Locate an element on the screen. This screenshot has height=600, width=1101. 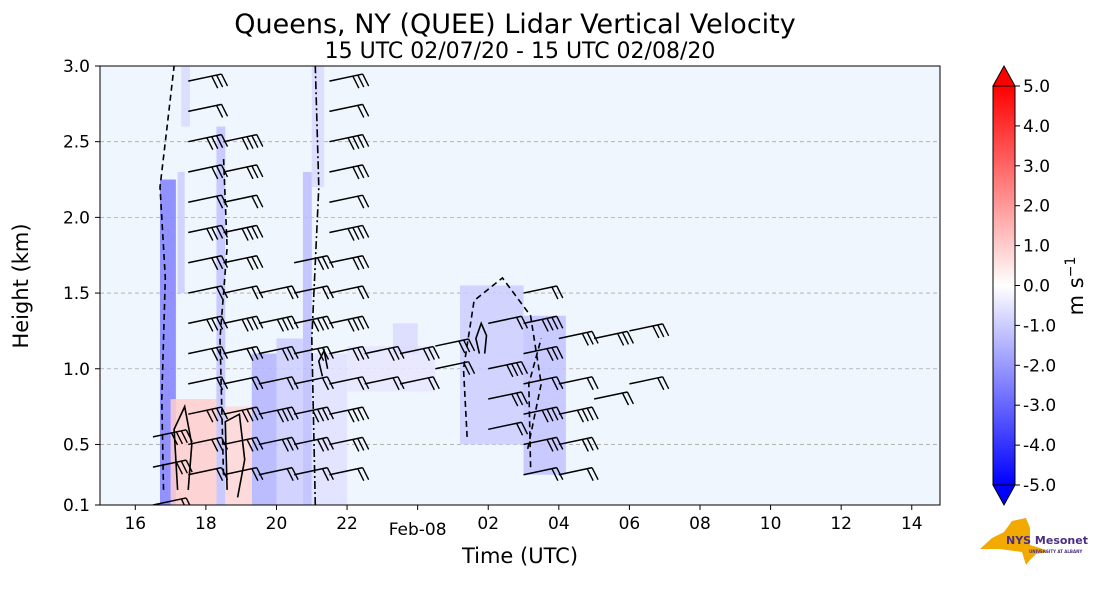
colorbar-tick-label: 2.0 is located at coordinates (1036, 207).